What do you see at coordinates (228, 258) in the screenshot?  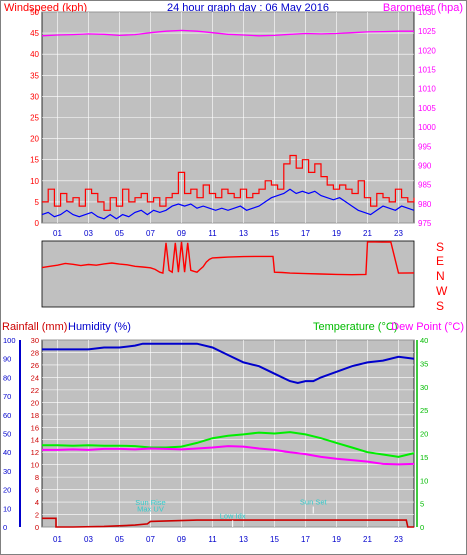 I see `wind-direction-line` at bounding box center [228, 258].